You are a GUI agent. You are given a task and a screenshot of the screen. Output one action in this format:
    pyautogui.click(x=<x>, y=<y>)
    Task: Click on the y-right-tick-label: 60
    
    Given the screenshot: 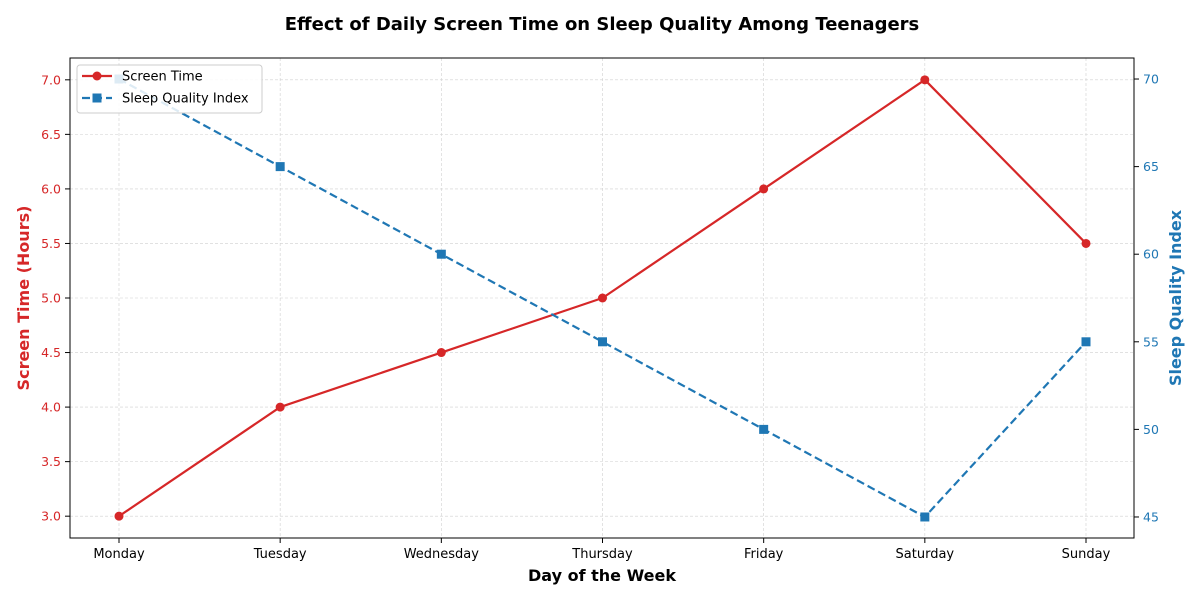 What is the action you would take?
    pyautogui.click(x=1151, y=254)
    